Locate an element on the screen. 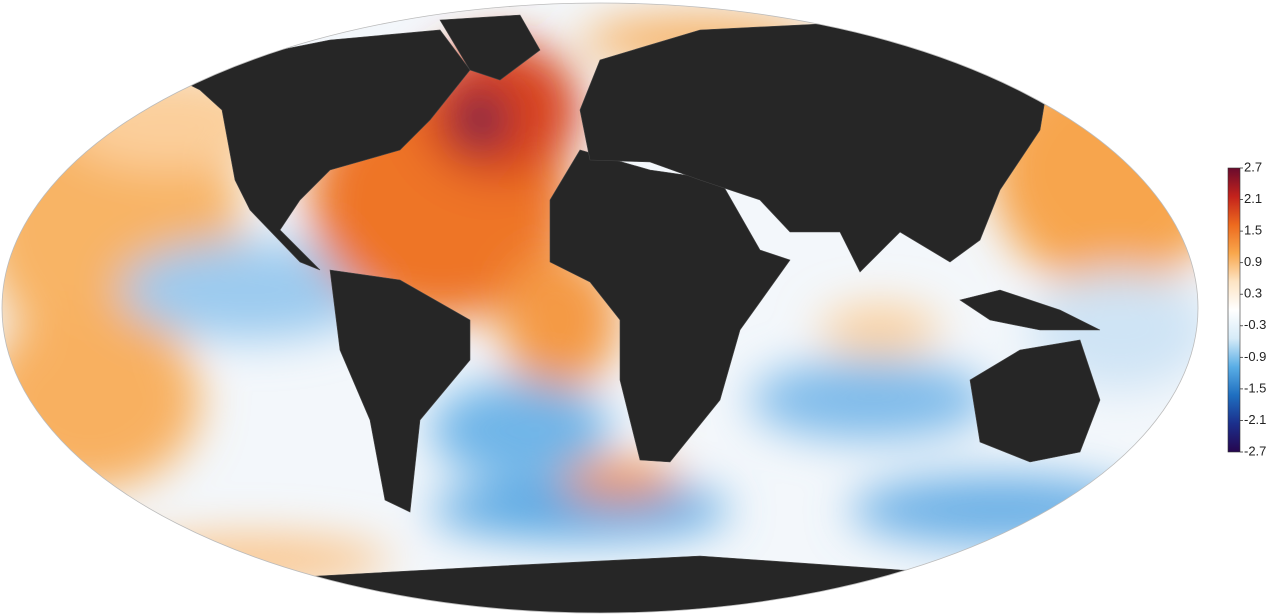 The image size is (1280, 616). colorbar-scale is located at coordinates (1234, 310).